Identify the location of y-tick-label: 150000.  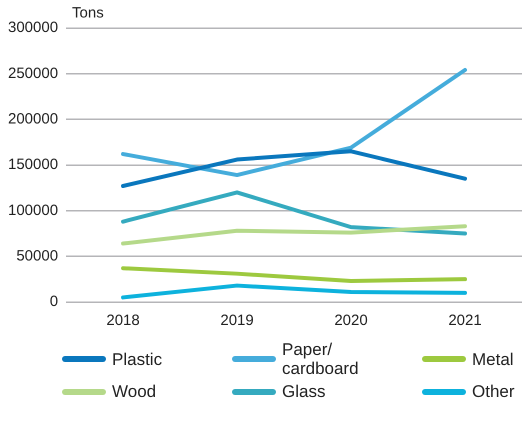
(33, 165).